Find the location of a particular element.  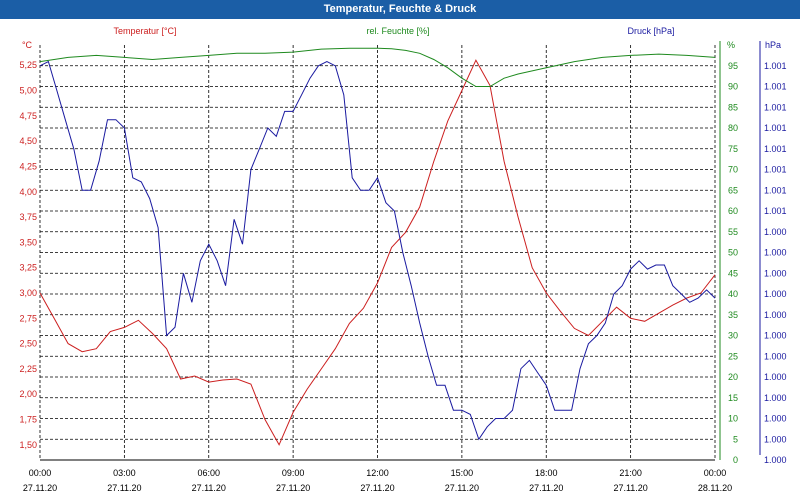

humidity-tick-label: 70 is located at coordinates (733, 170).